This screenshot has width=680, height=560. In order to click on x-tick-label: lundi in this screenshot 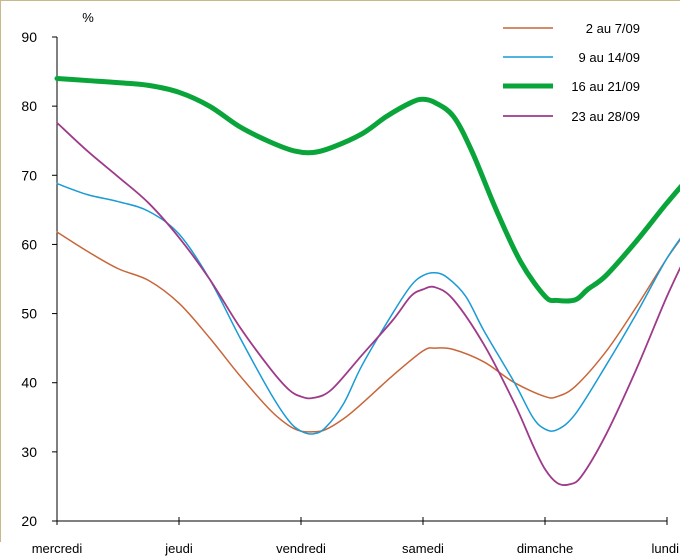, I will do `click(666, 548)`.